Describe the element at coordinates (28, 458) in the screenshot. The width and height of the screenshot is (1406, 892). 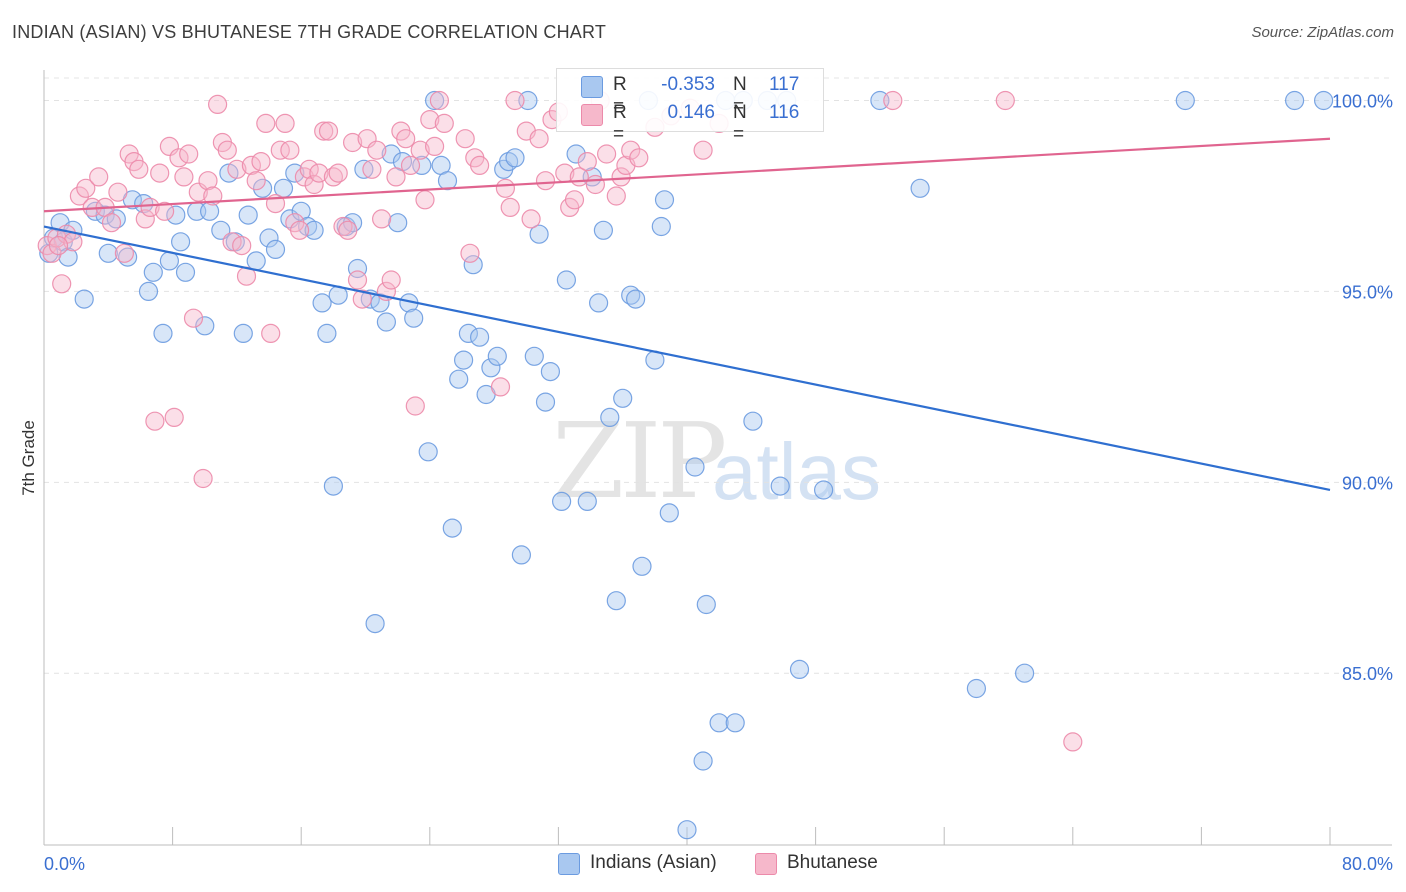
I see `y-axis-label: 7th Grade` at that location.